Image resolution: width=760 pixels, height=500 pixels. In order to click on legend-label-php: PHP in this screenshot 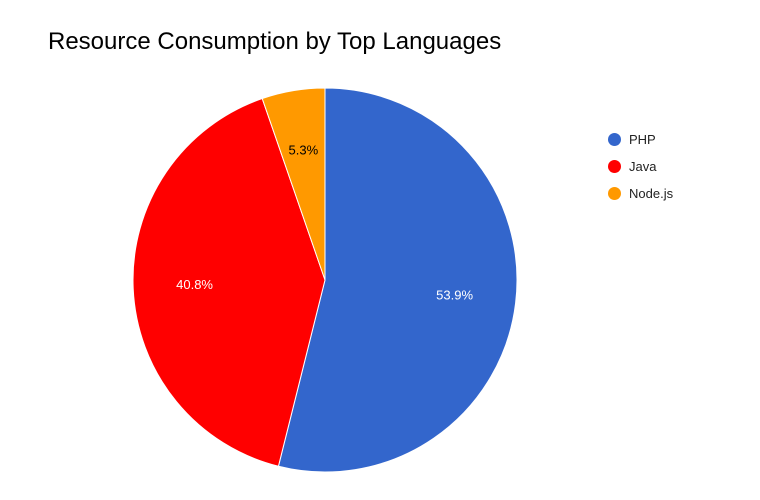, I will do `click(642, 139)`.